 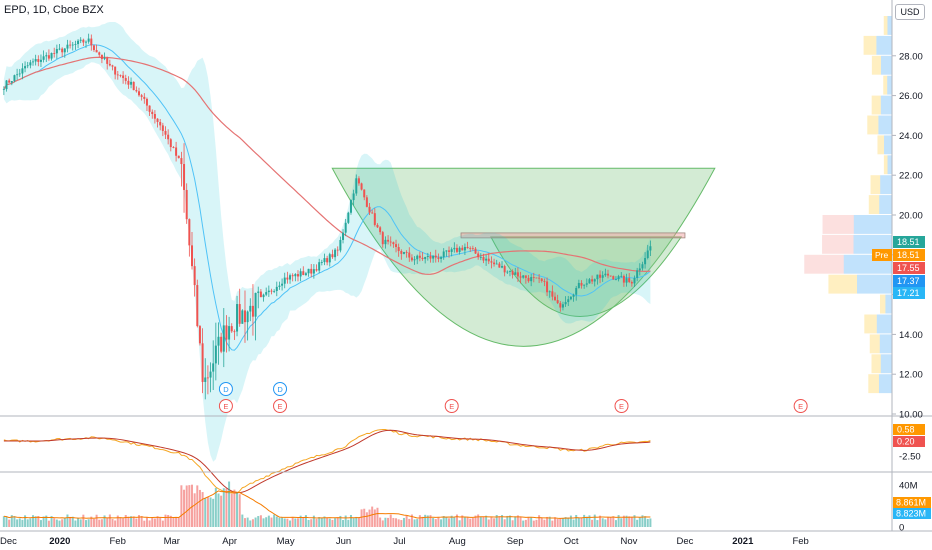 What do you see at coordinates (909, 242) in the screenshot?
I see `price-badge` at bounding box center [909, 242].